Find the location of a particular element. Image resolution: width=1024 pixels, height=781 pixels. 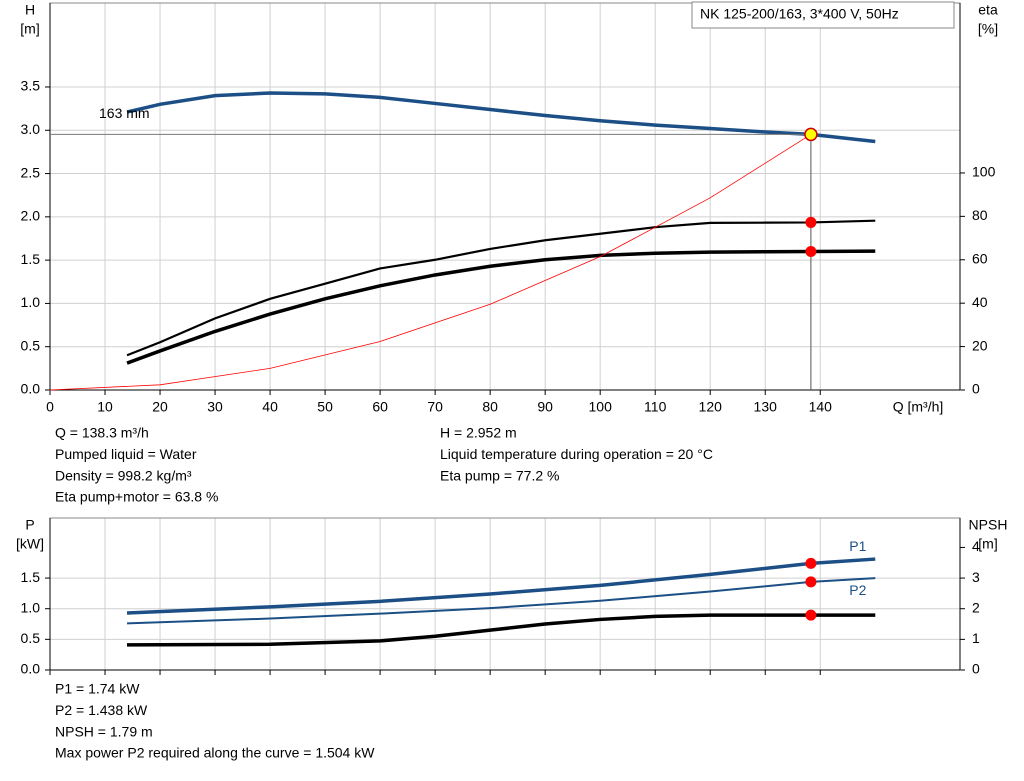

title-box is located at coordinates (823, 15).